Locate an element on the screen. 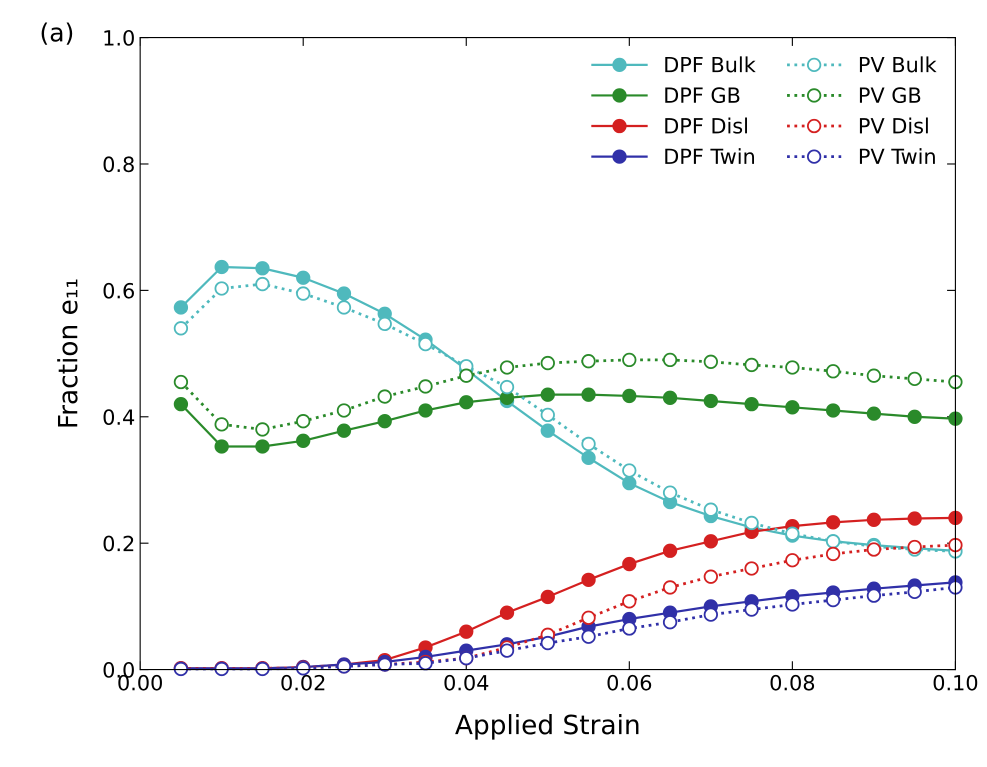 Image resolution: width=987 pixels, height=767 pixels. legend-label: PV GB is located at coordinates (890, 95).